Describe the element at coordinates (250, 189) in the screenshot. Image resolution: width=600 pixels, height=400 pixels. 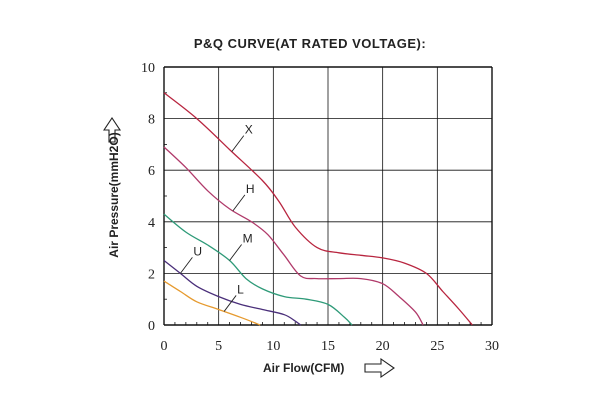
I see `series-label-h: H` at that location.